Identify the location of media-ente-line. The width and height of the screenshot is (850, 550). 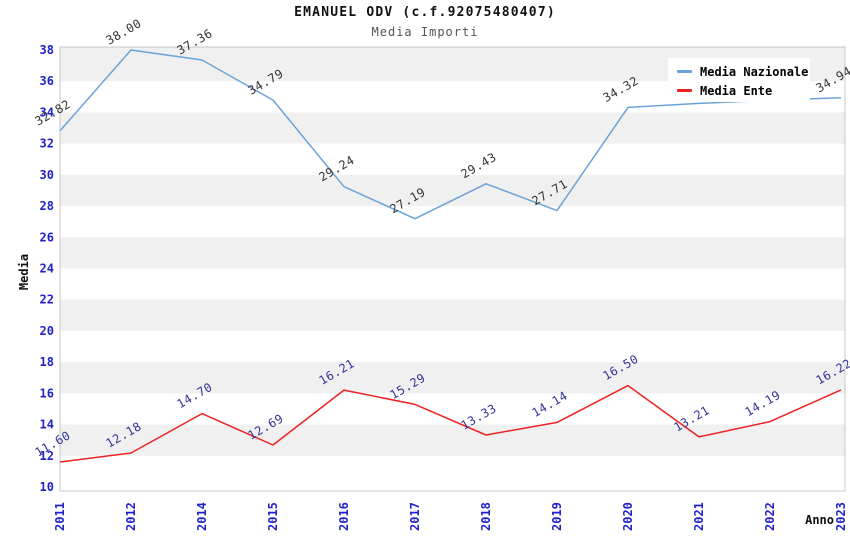
(450, 423).